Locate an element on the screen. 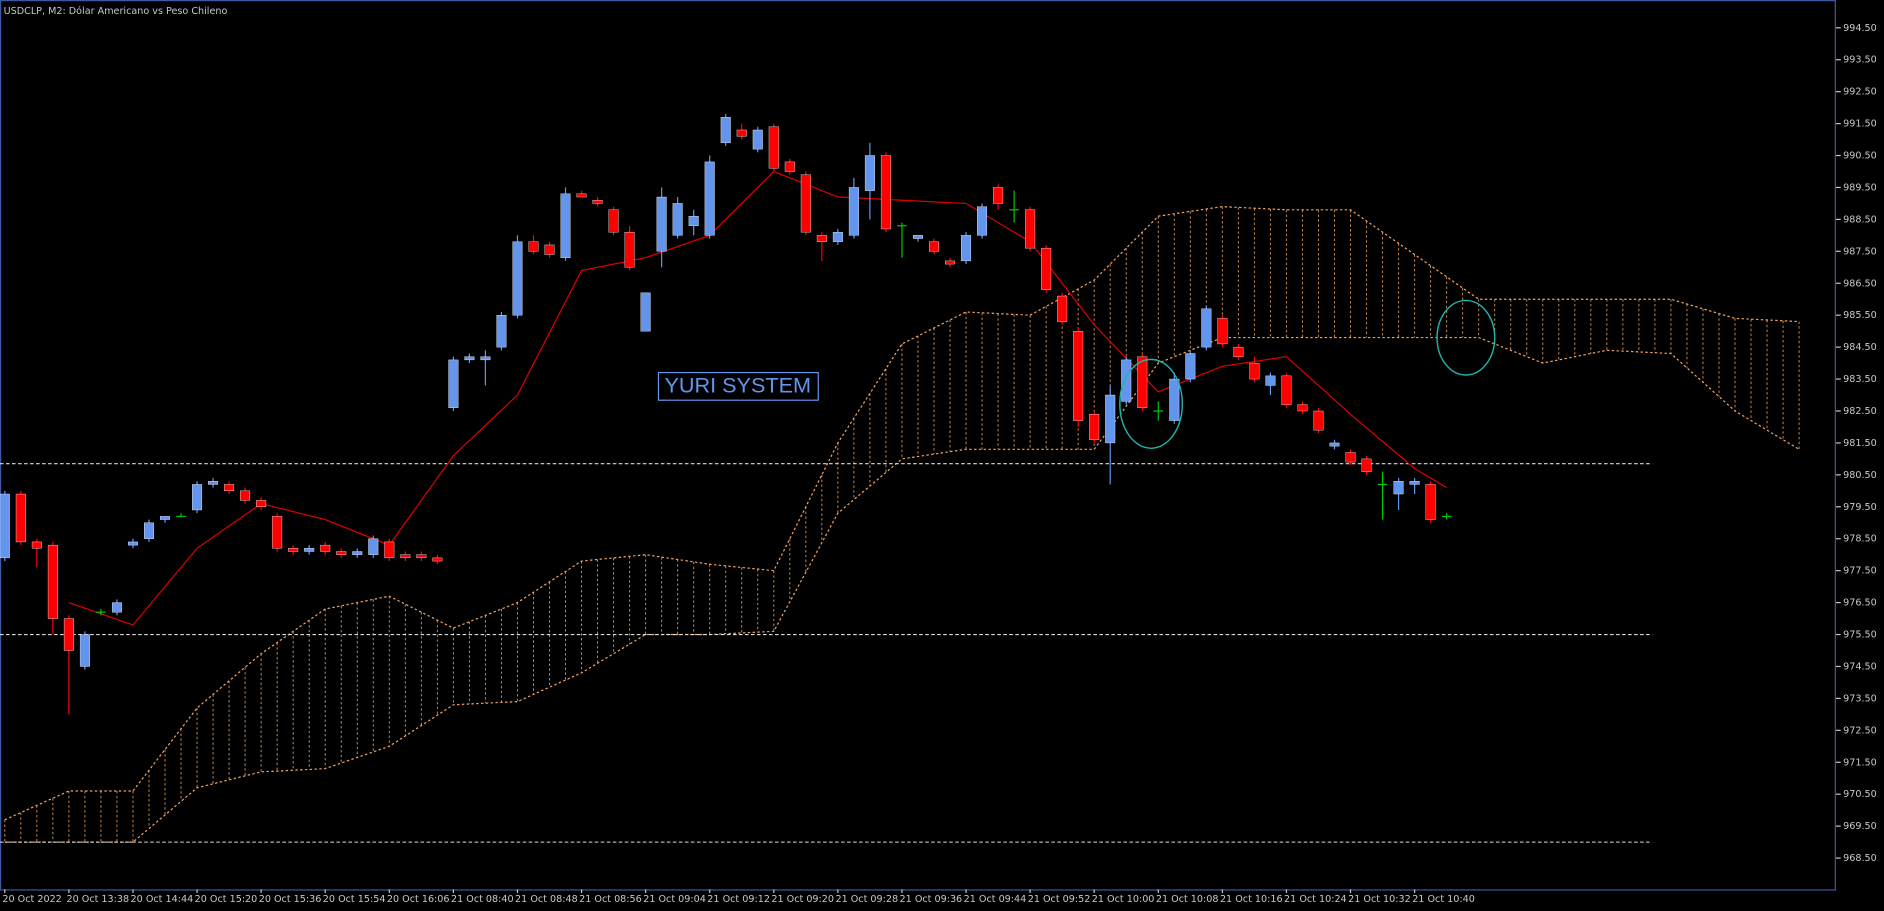 This screenshot has width=1884, height=911. y-tick-label: 989.50 is located at coordinates (1860, 187).